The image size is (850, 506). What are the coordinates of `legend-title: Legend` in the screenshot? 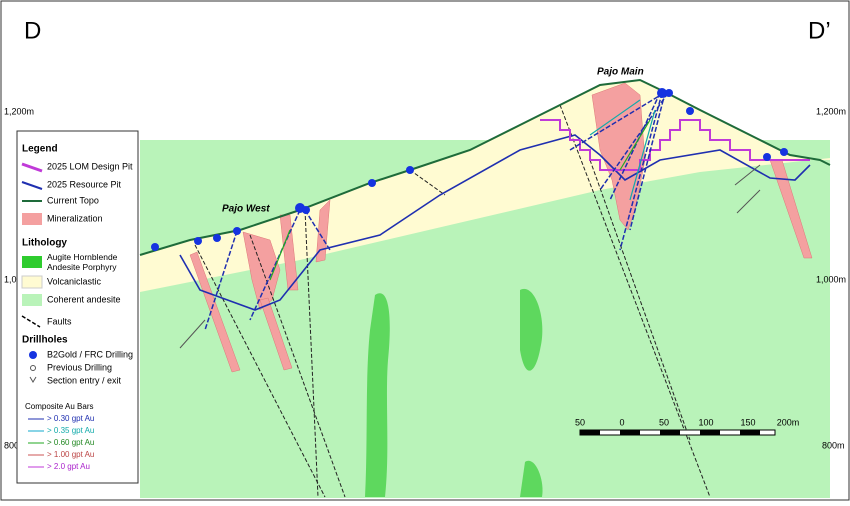 It's located at (40, 149).